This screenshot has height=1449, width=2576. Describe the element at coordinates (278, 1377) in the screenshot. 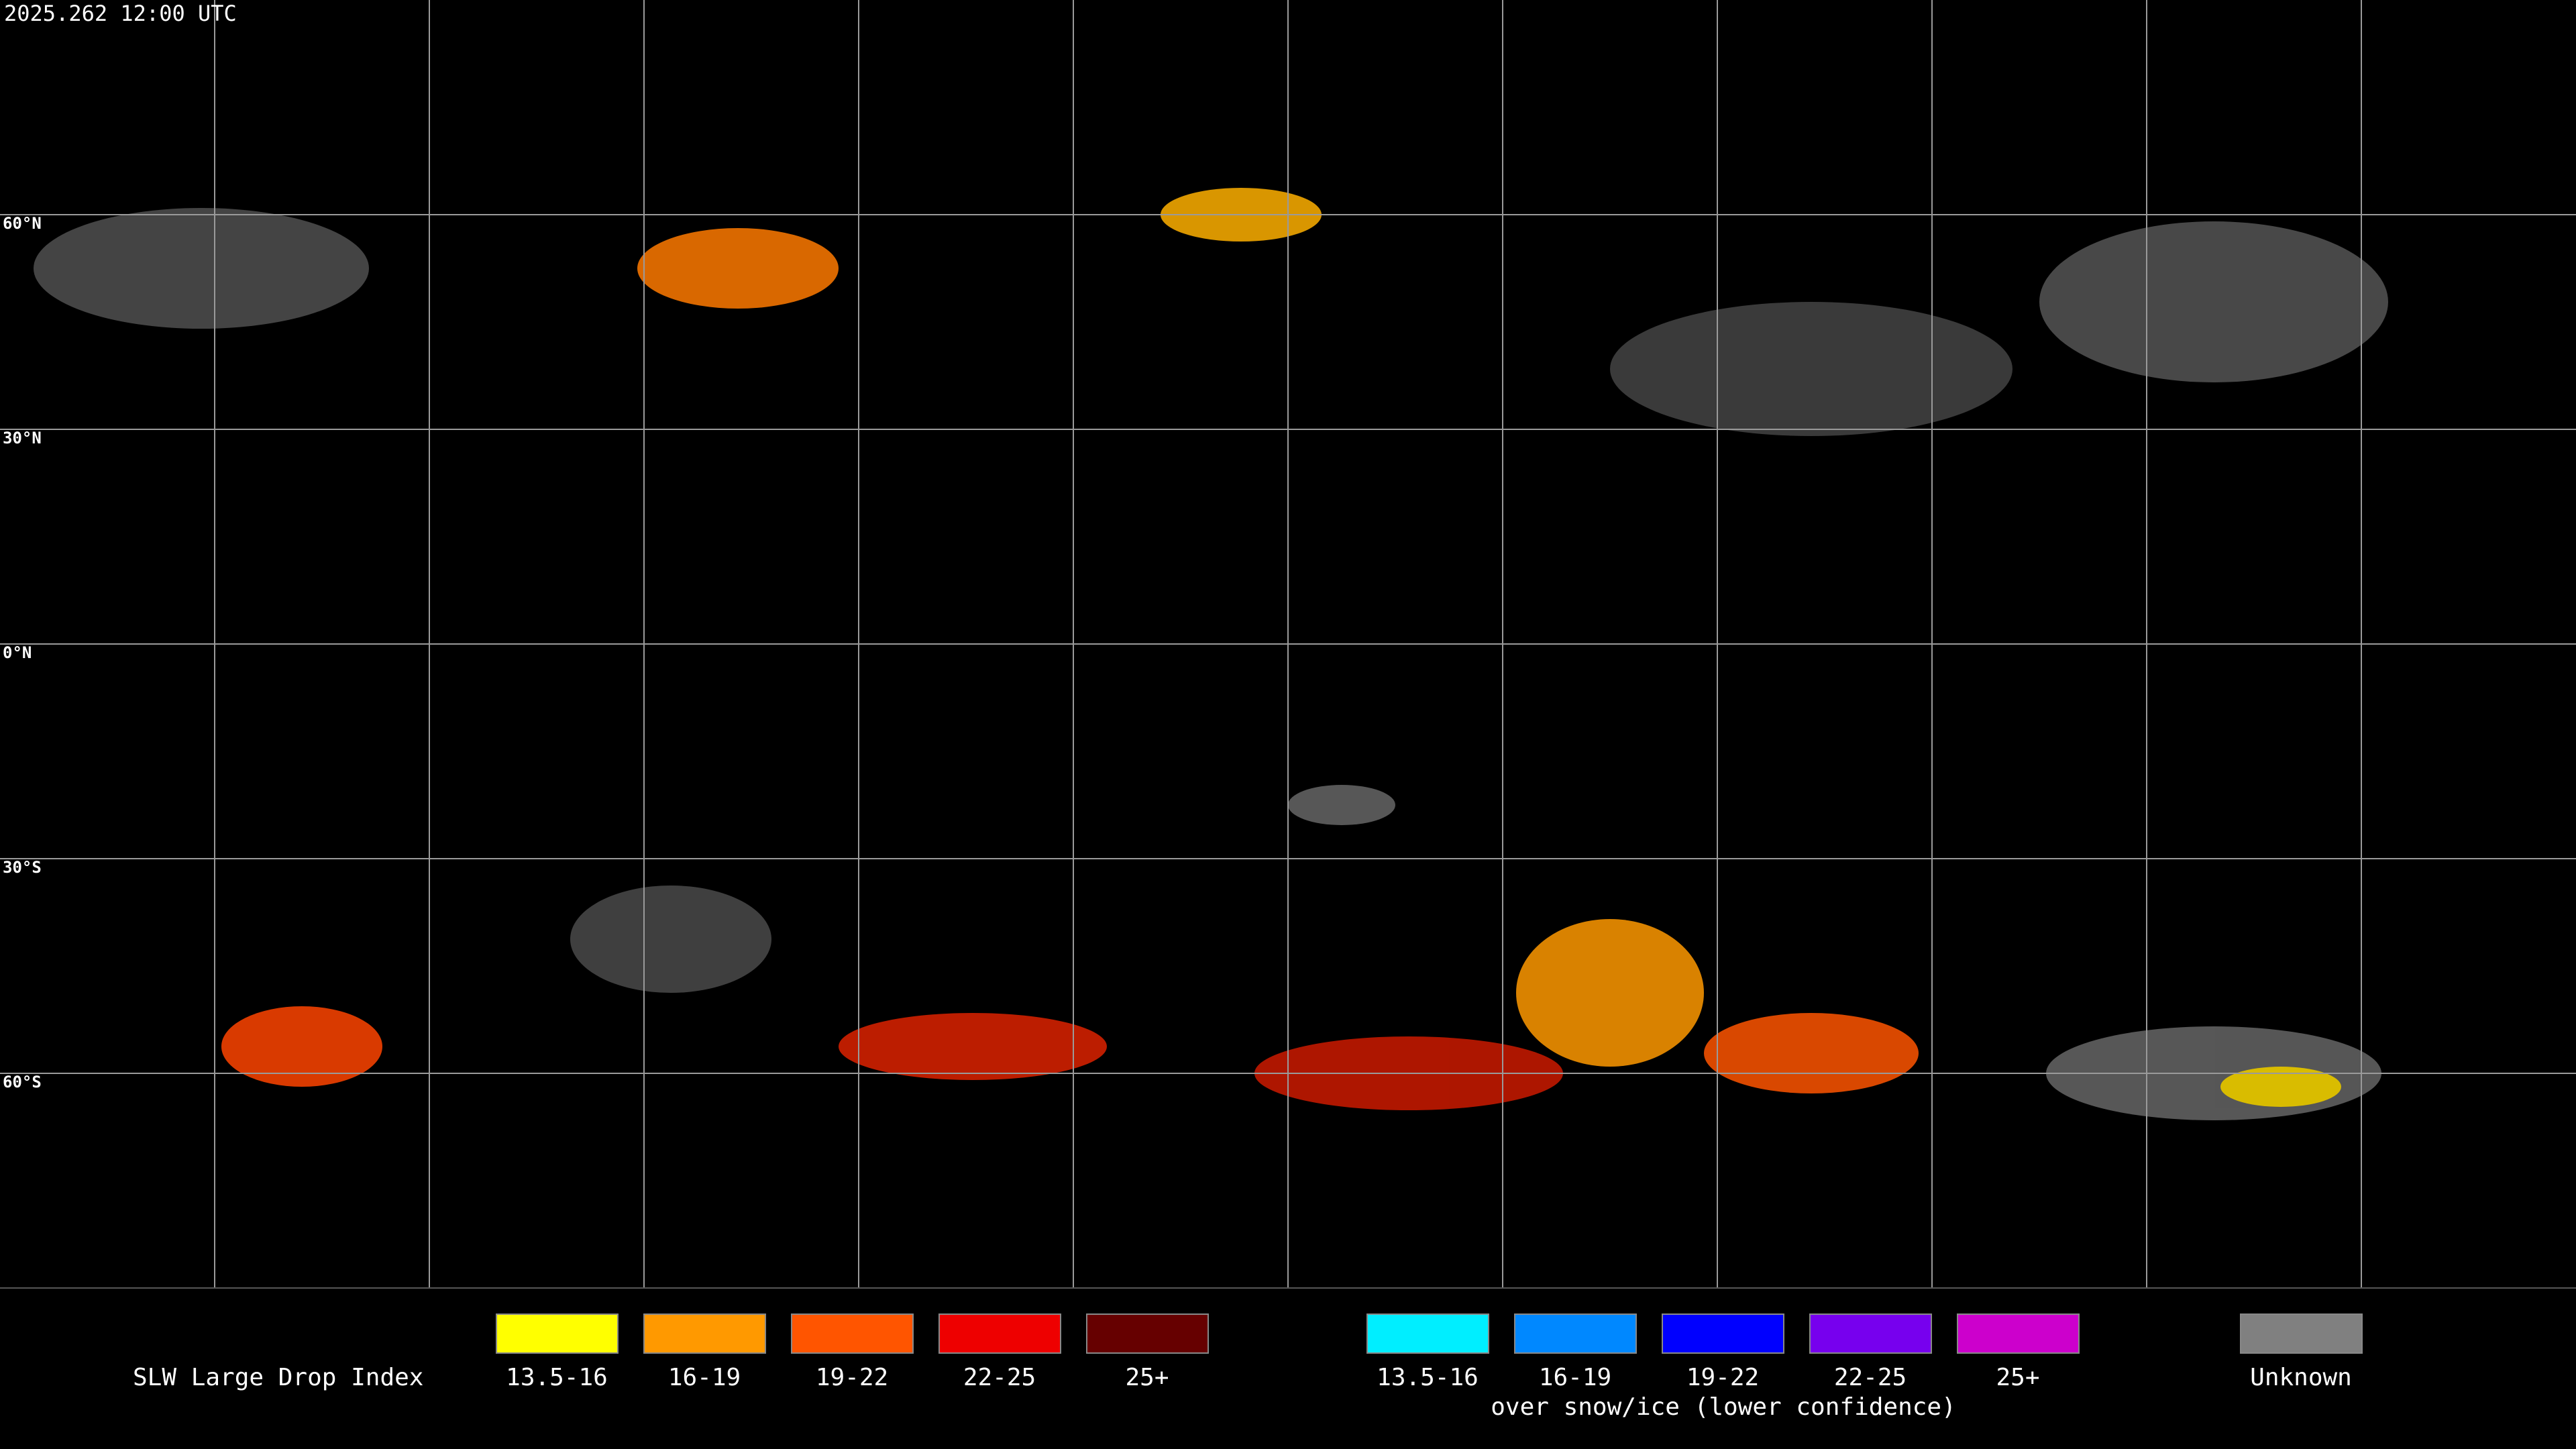

I see `legend-title: SLW Large Drop Index` at that location.